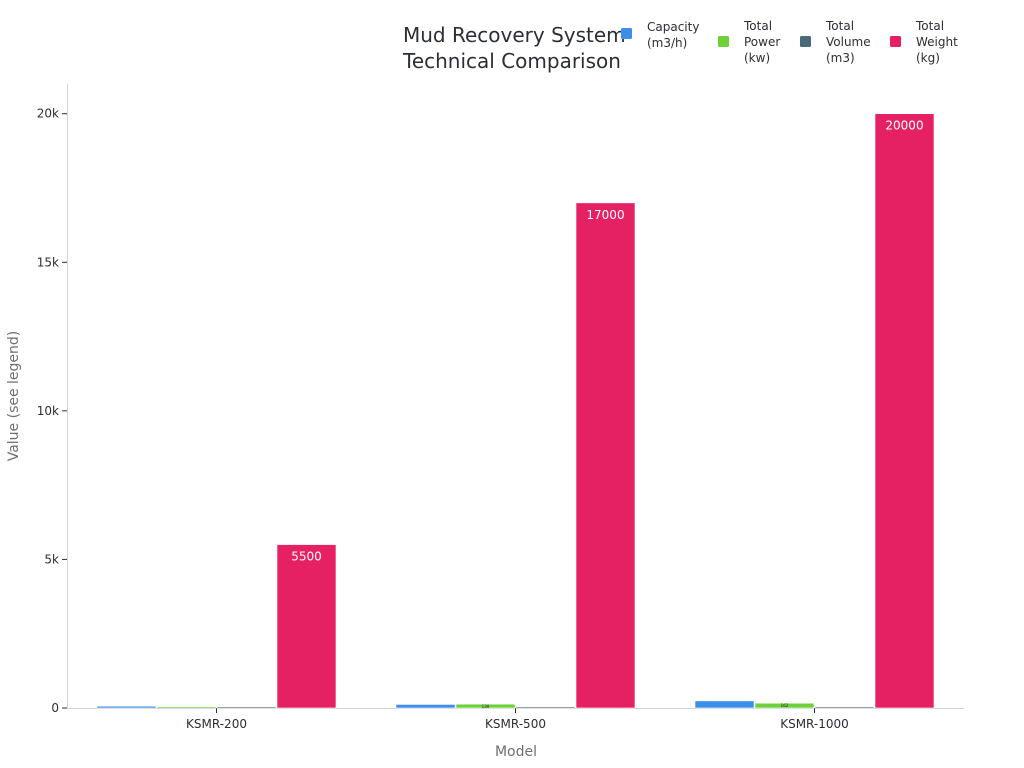 The image size is (1024, 768). I want to click on legend-label: (m3/h), so click(667, 43).